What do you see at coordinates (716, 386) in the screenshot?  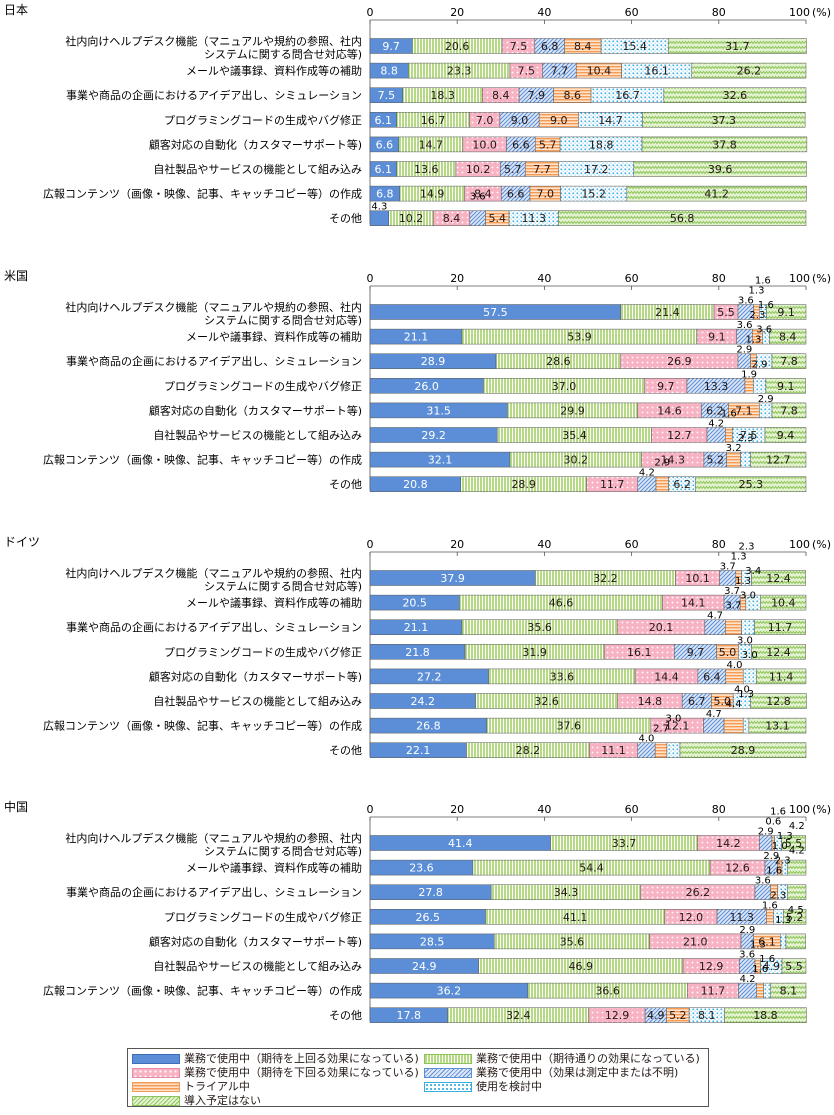 I see `data-label: 13.3` at bounding box center [716, 386].